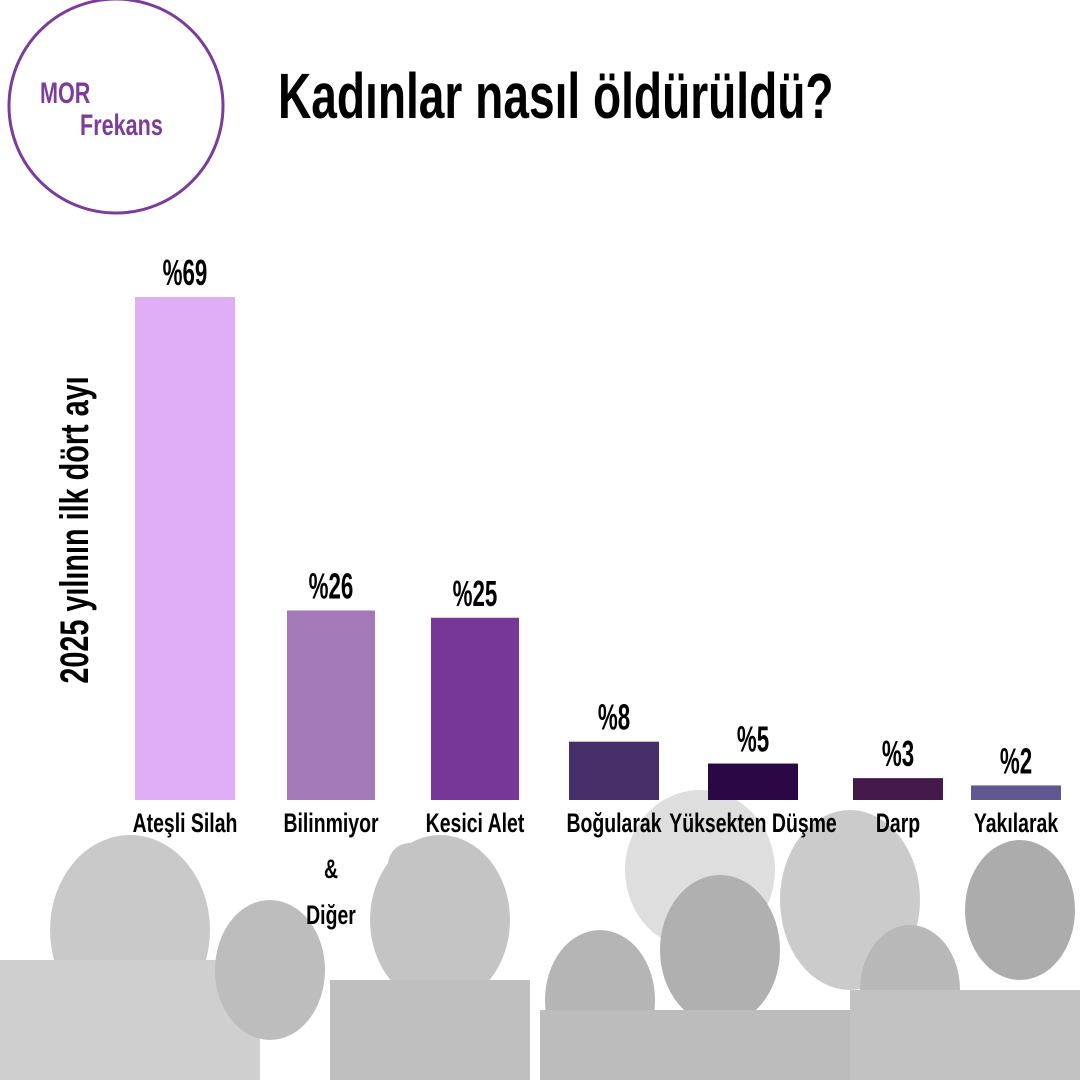  I want to click on value-label: %5, so click(753, 739).